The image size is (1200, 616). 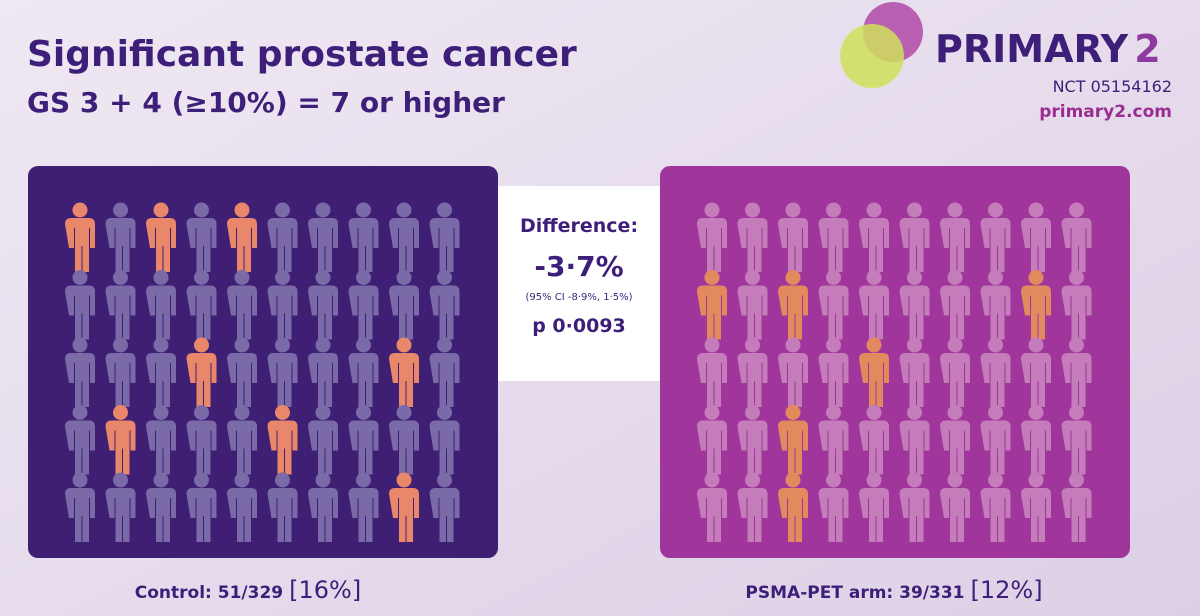 I want to click on difference-label: Difference:, so click(x=579, y=226).